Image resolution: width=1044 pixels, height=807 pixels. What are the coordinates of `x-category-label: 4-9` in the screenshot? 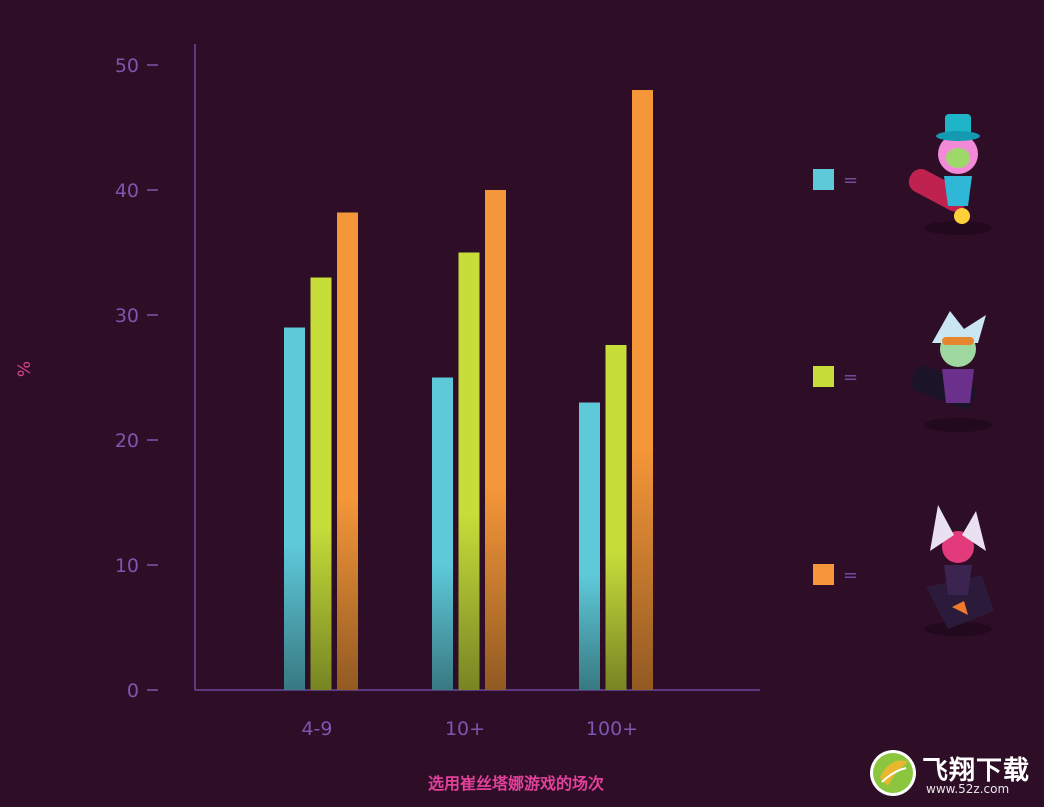 It's located at (316, 729).